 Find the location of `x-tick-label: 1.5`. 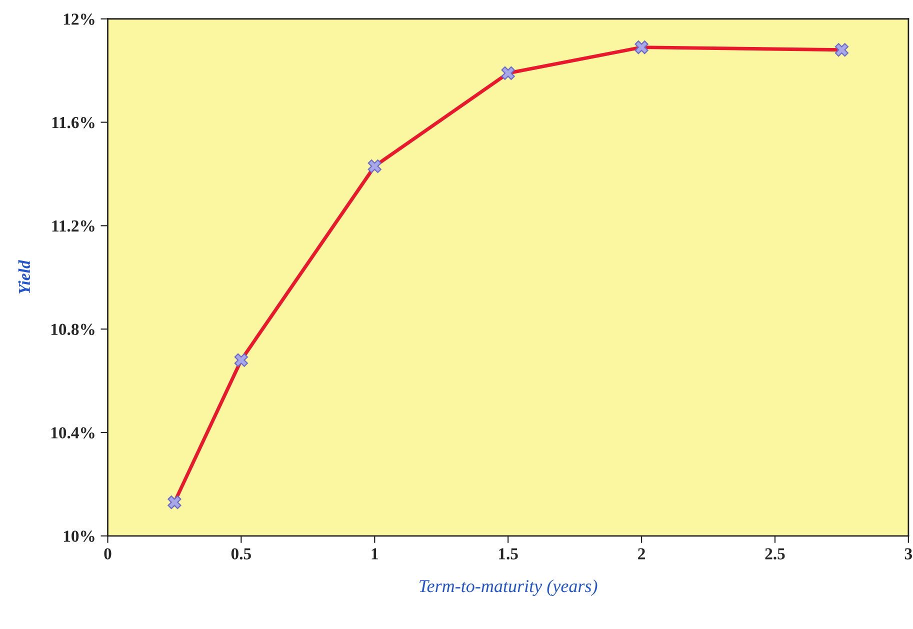

x-tick-label: 1.5 is located at coordinates (508, 554).